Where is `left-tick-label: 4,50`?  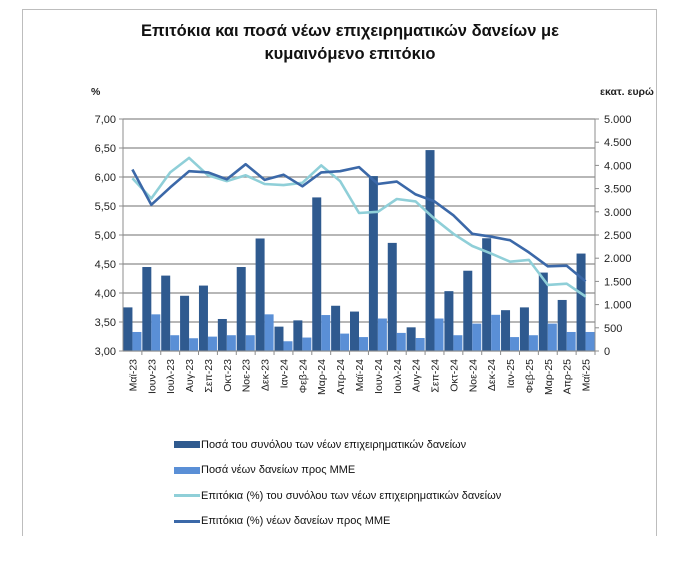 left-tick-label: 4,50 is located at coordinates (105, 265).